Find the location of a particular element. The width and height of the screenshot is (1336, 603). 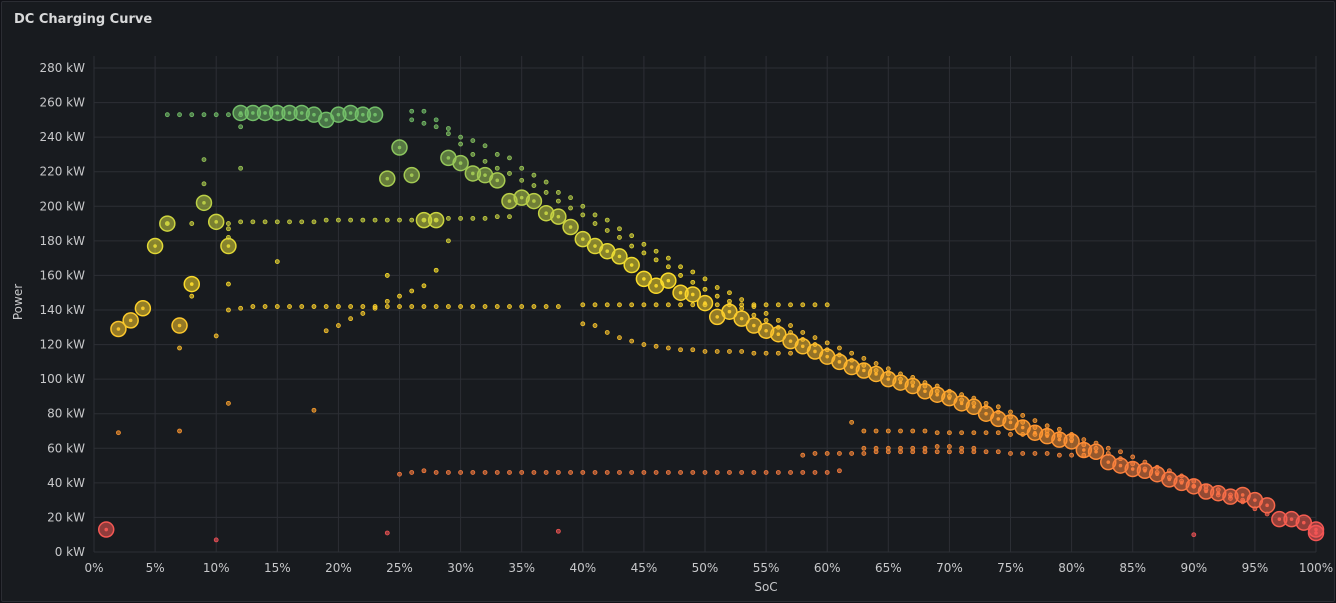

x-tick-label: 5% is located at coordinates (155, 568).